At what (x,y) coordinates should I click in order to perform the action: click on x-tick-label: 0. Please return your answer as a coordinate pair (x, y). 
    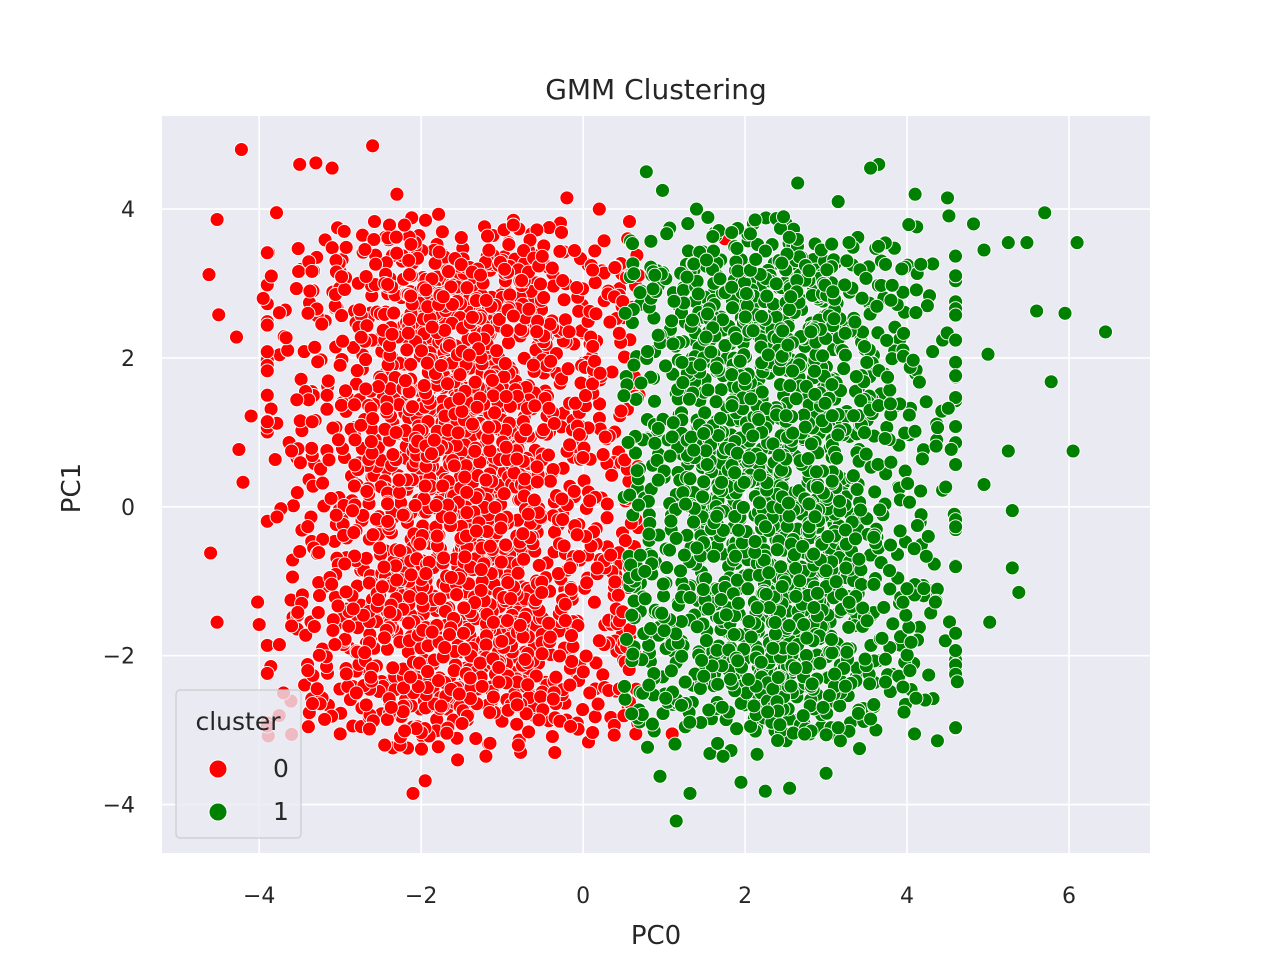
    Looking at the image, I should click on (583, 896).